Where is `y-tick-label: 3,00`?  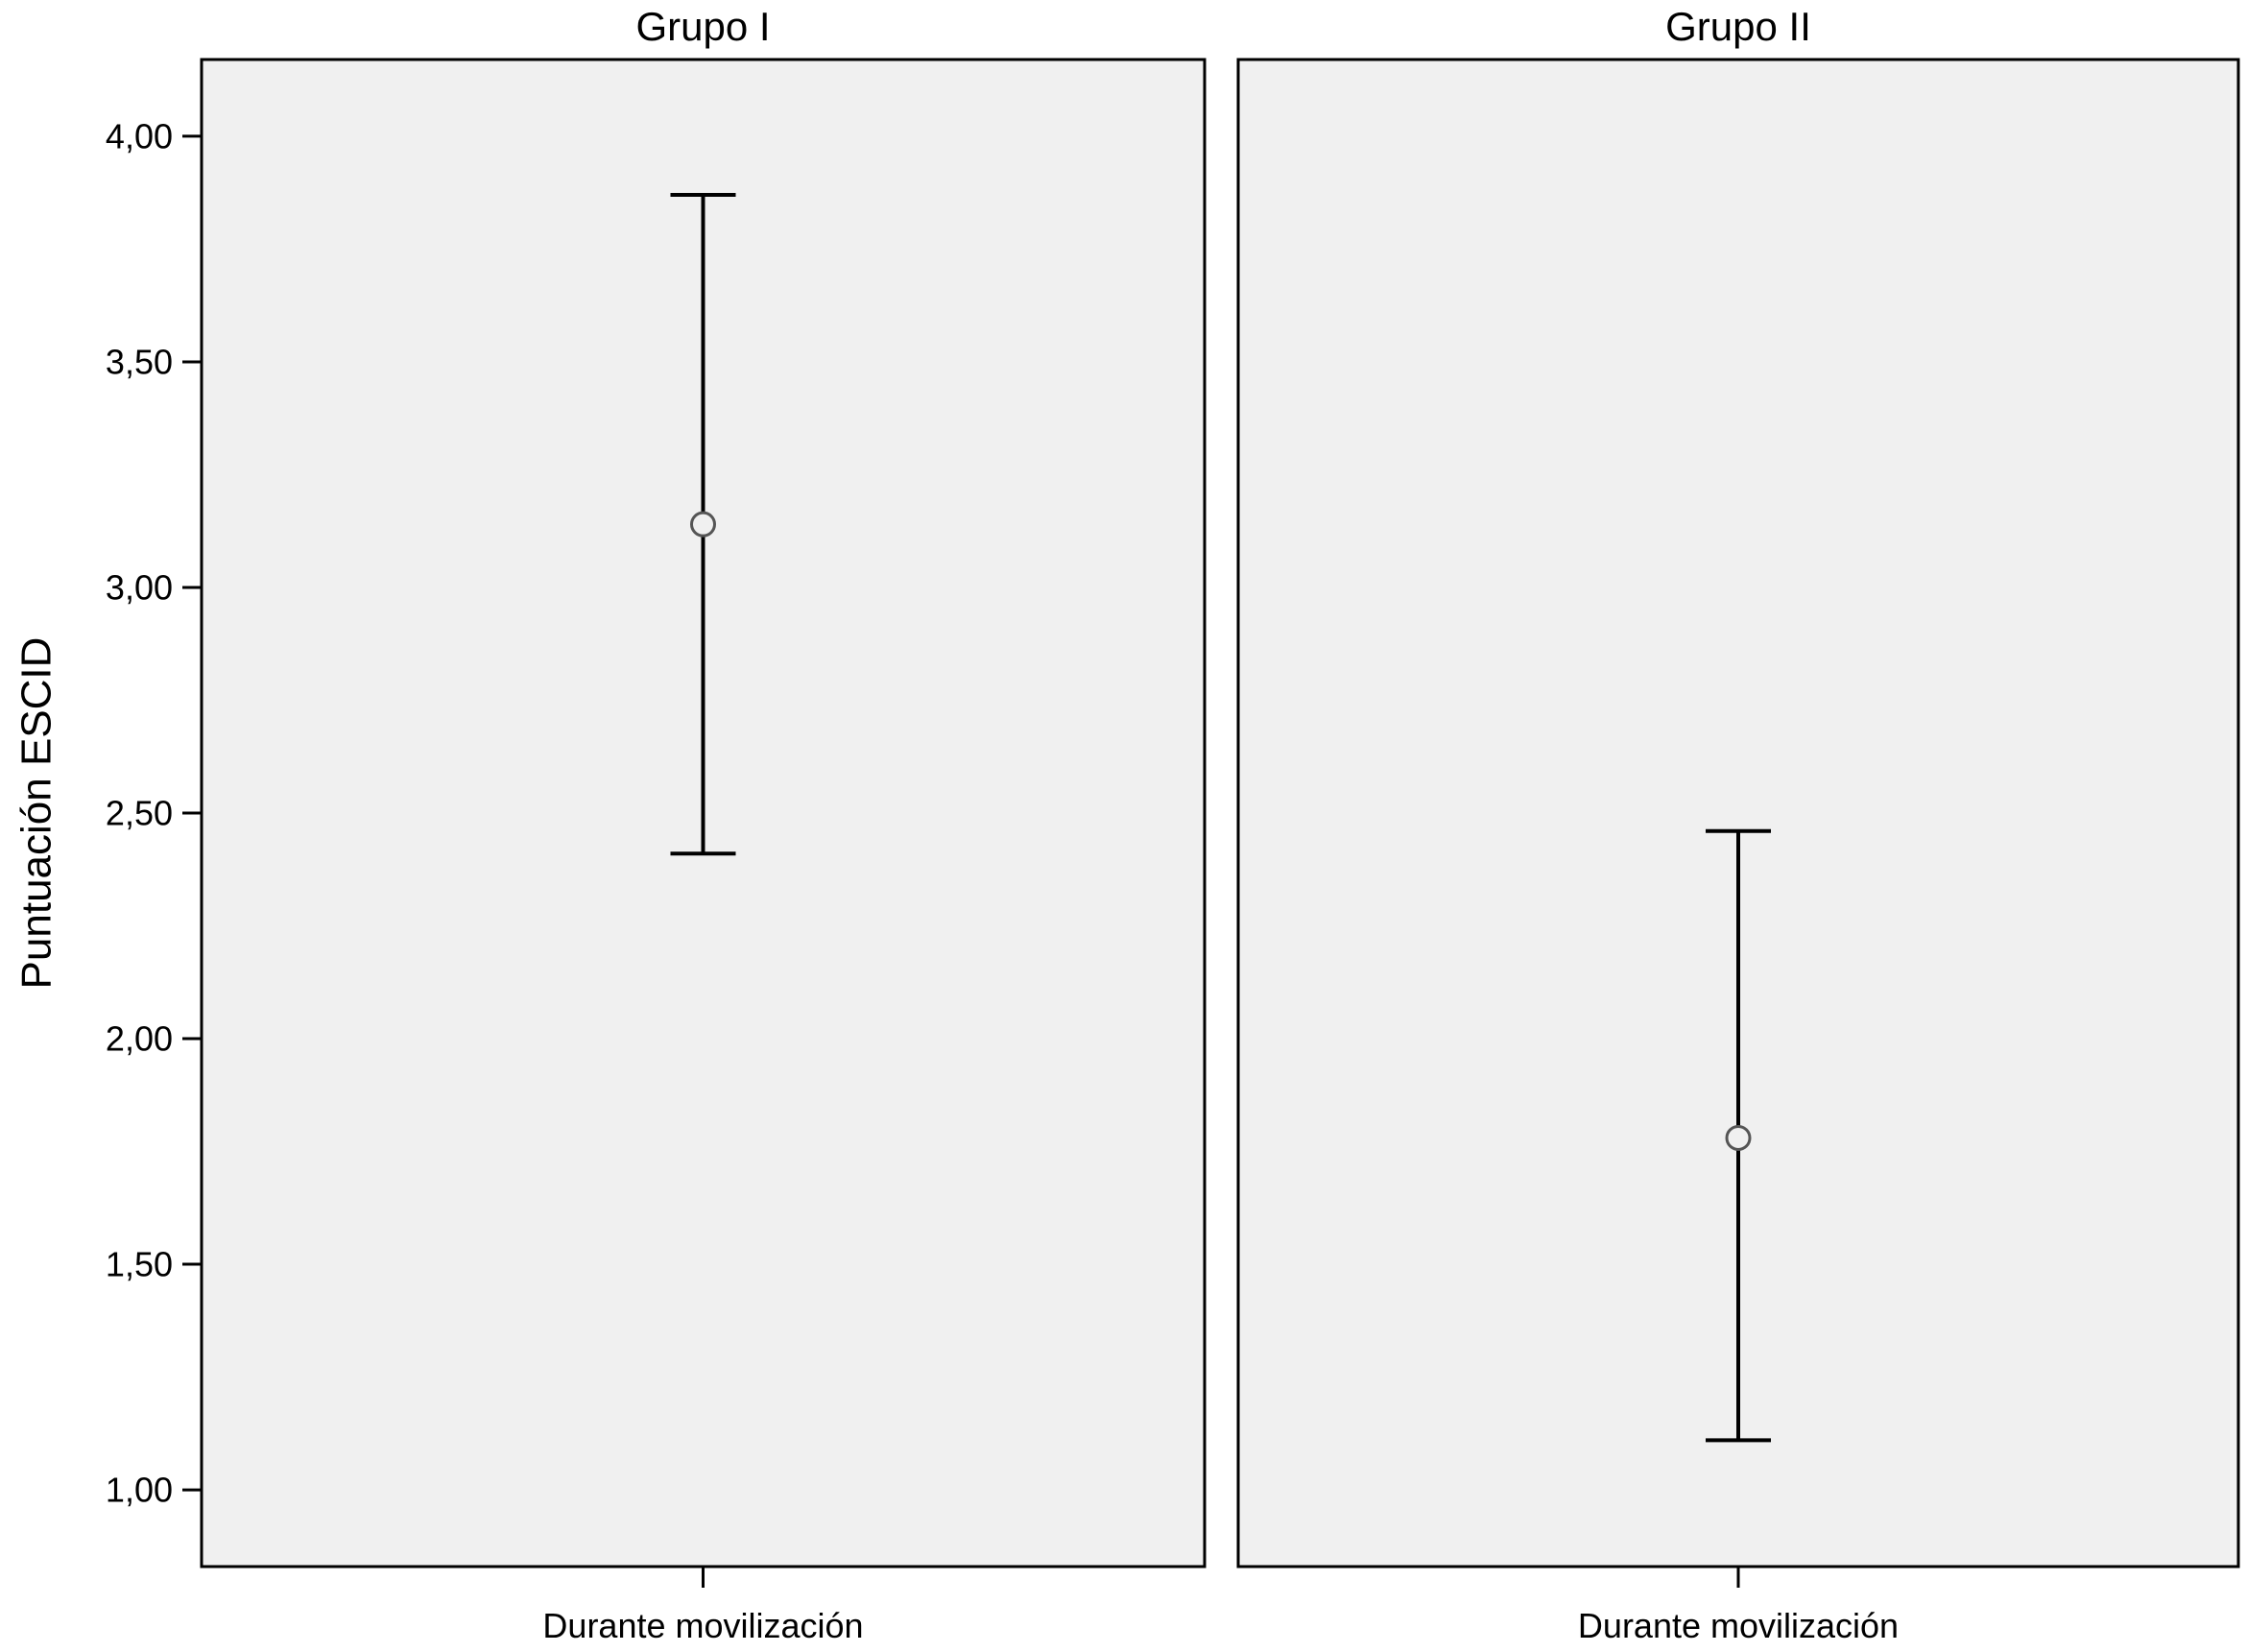
y-tick-label: 3,00 is located at coordinates (139, 587).